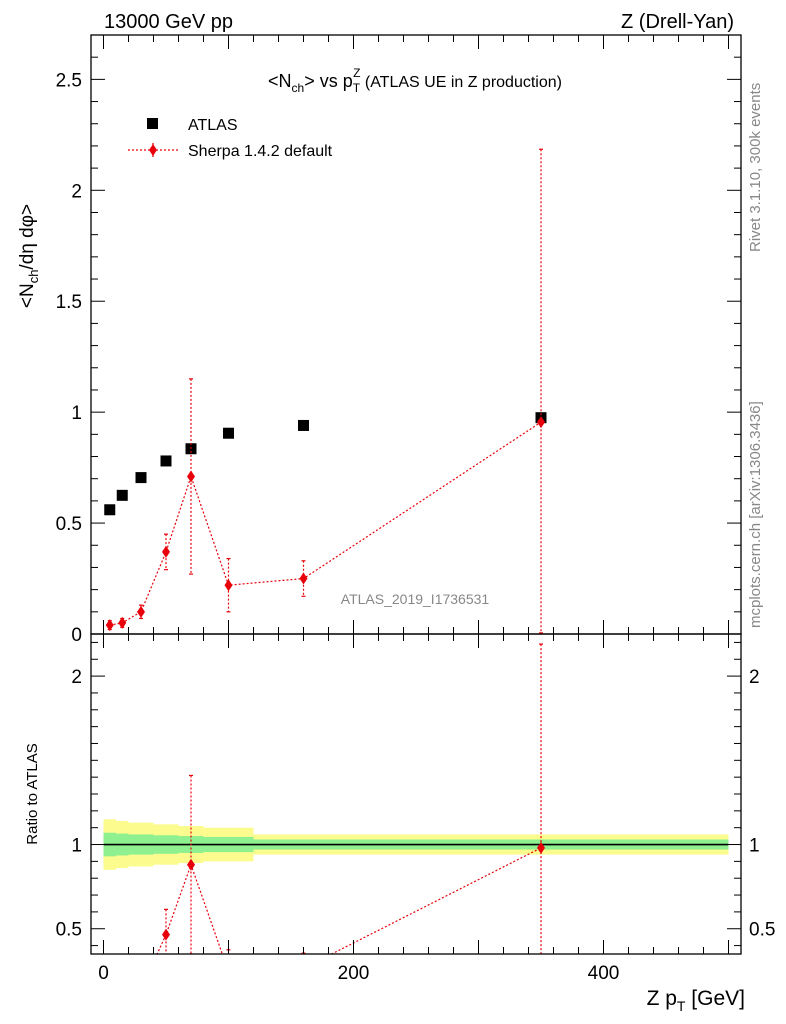  Describe the element at coordinates (76, 846) in the screenshot. I see `ratio-y-tick-label: 1` at that location.